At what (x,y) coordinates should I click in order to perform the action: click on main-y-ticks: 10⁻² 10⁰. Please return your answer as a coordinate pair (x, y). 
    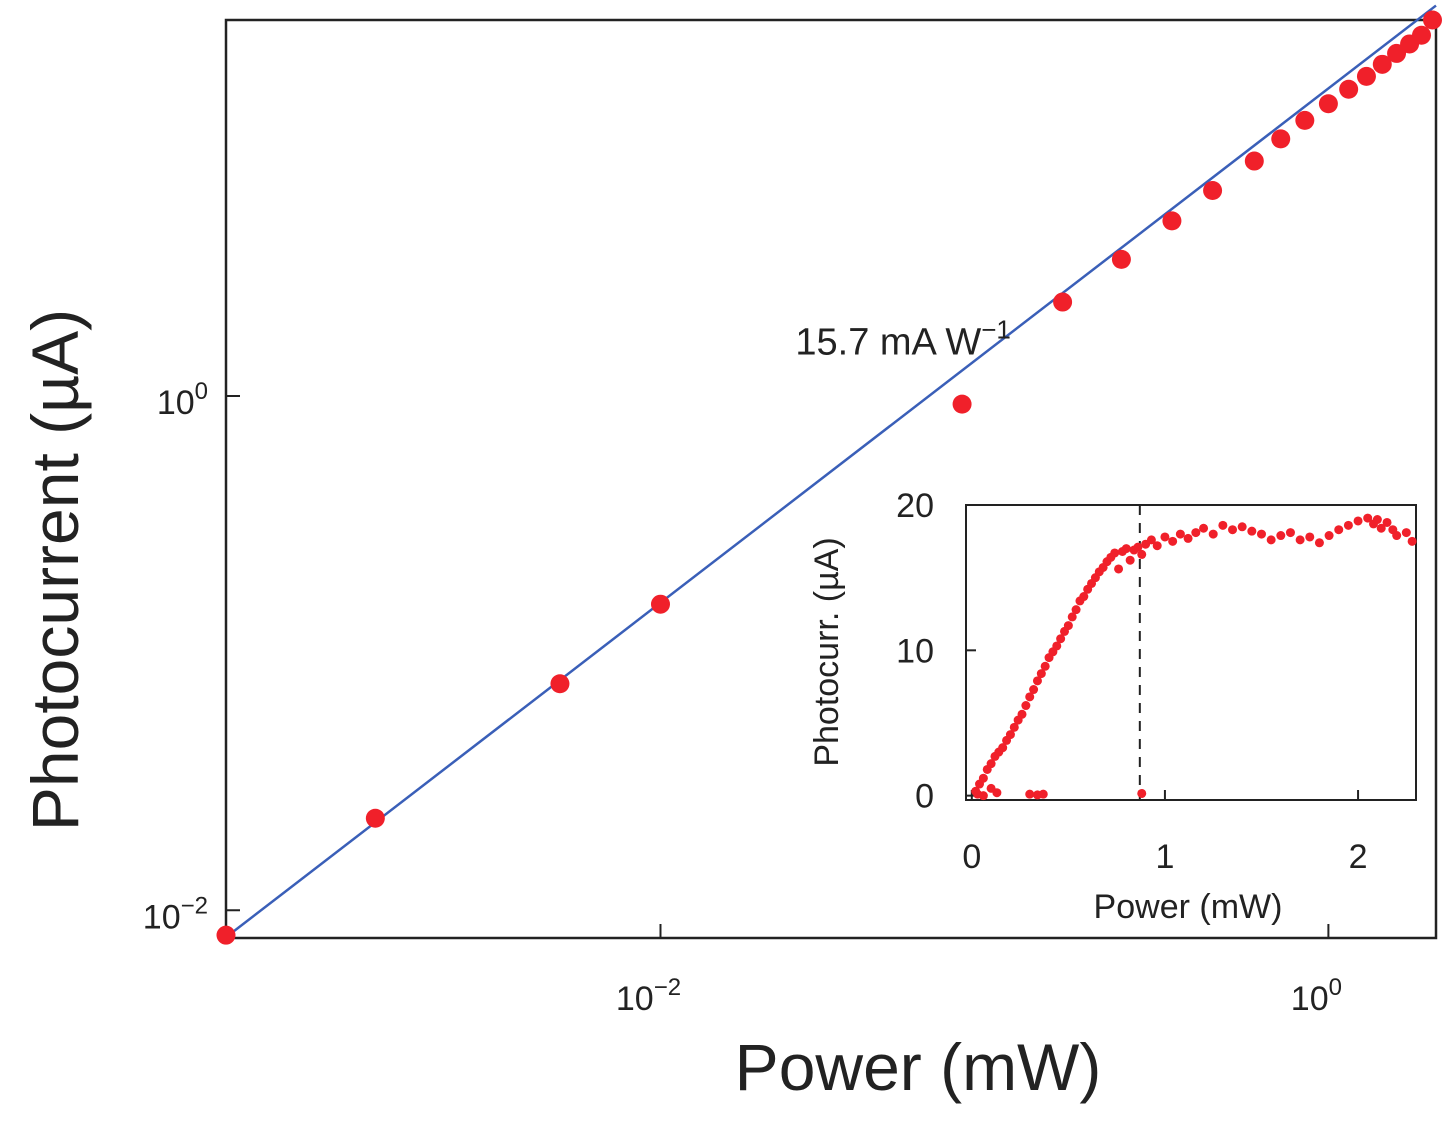
    Looking at the image, I should click on (191, 657).